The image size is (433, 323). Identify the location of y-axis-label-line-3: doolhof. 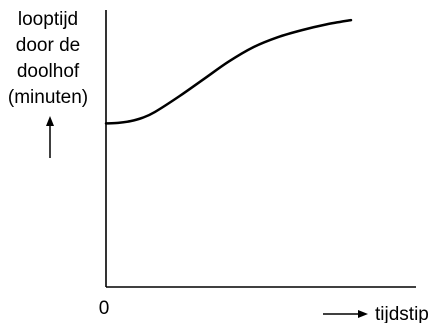
(48, 71).